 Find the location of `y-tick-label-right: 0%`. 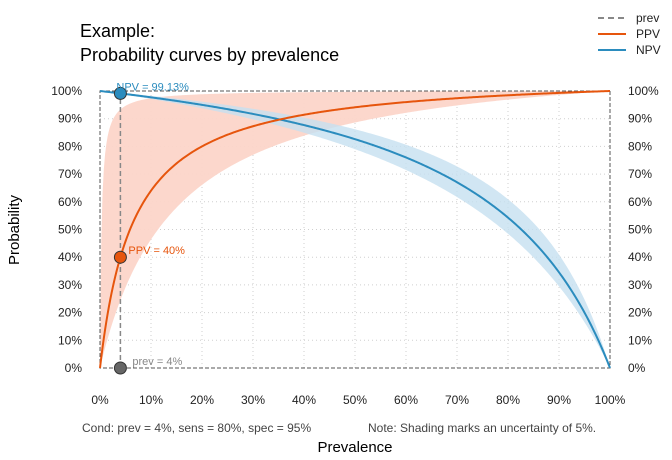

y-tick-label-right: 0% is located at coordinates (637, 368).